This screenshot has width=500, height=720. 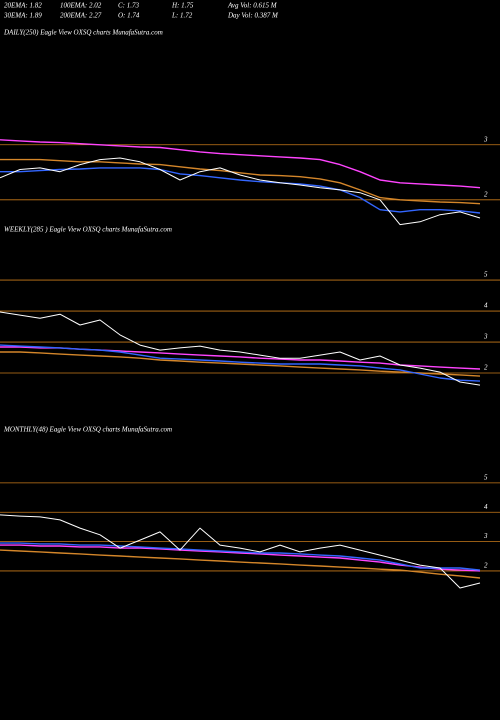 I want to click on stat-label: 20EMA: 1.82, so click(x=23, y=6).